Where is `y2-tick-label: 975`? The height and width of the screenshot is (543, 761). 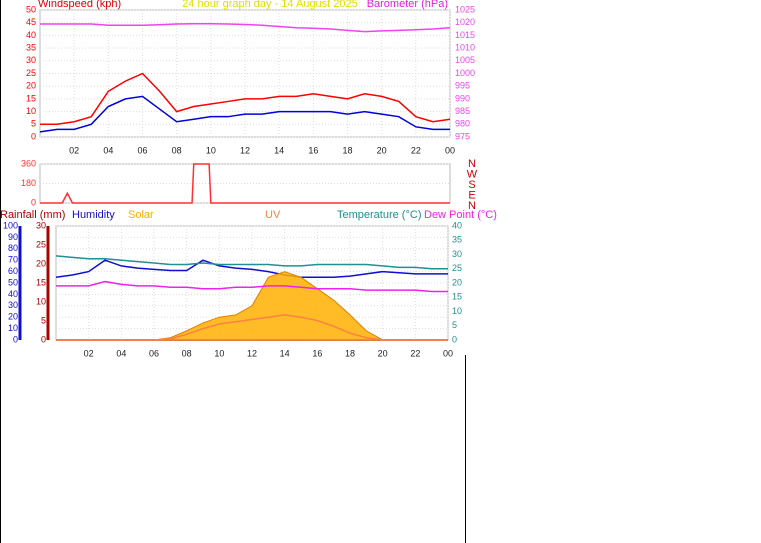 y2-tick-label: 975 is located at coordinates (462, 136).